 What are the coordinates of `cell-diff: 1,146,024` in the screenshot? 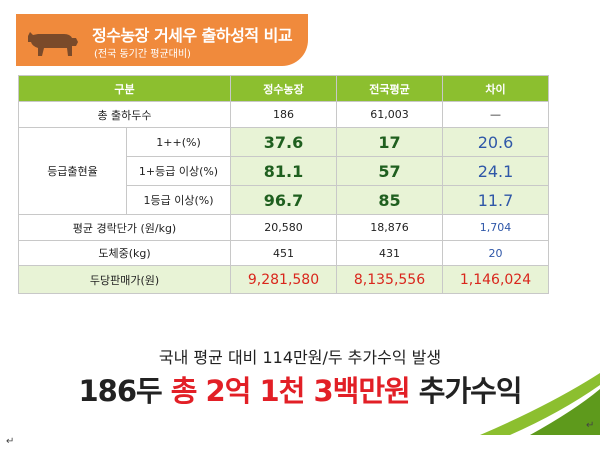 It's located at (495, 279).